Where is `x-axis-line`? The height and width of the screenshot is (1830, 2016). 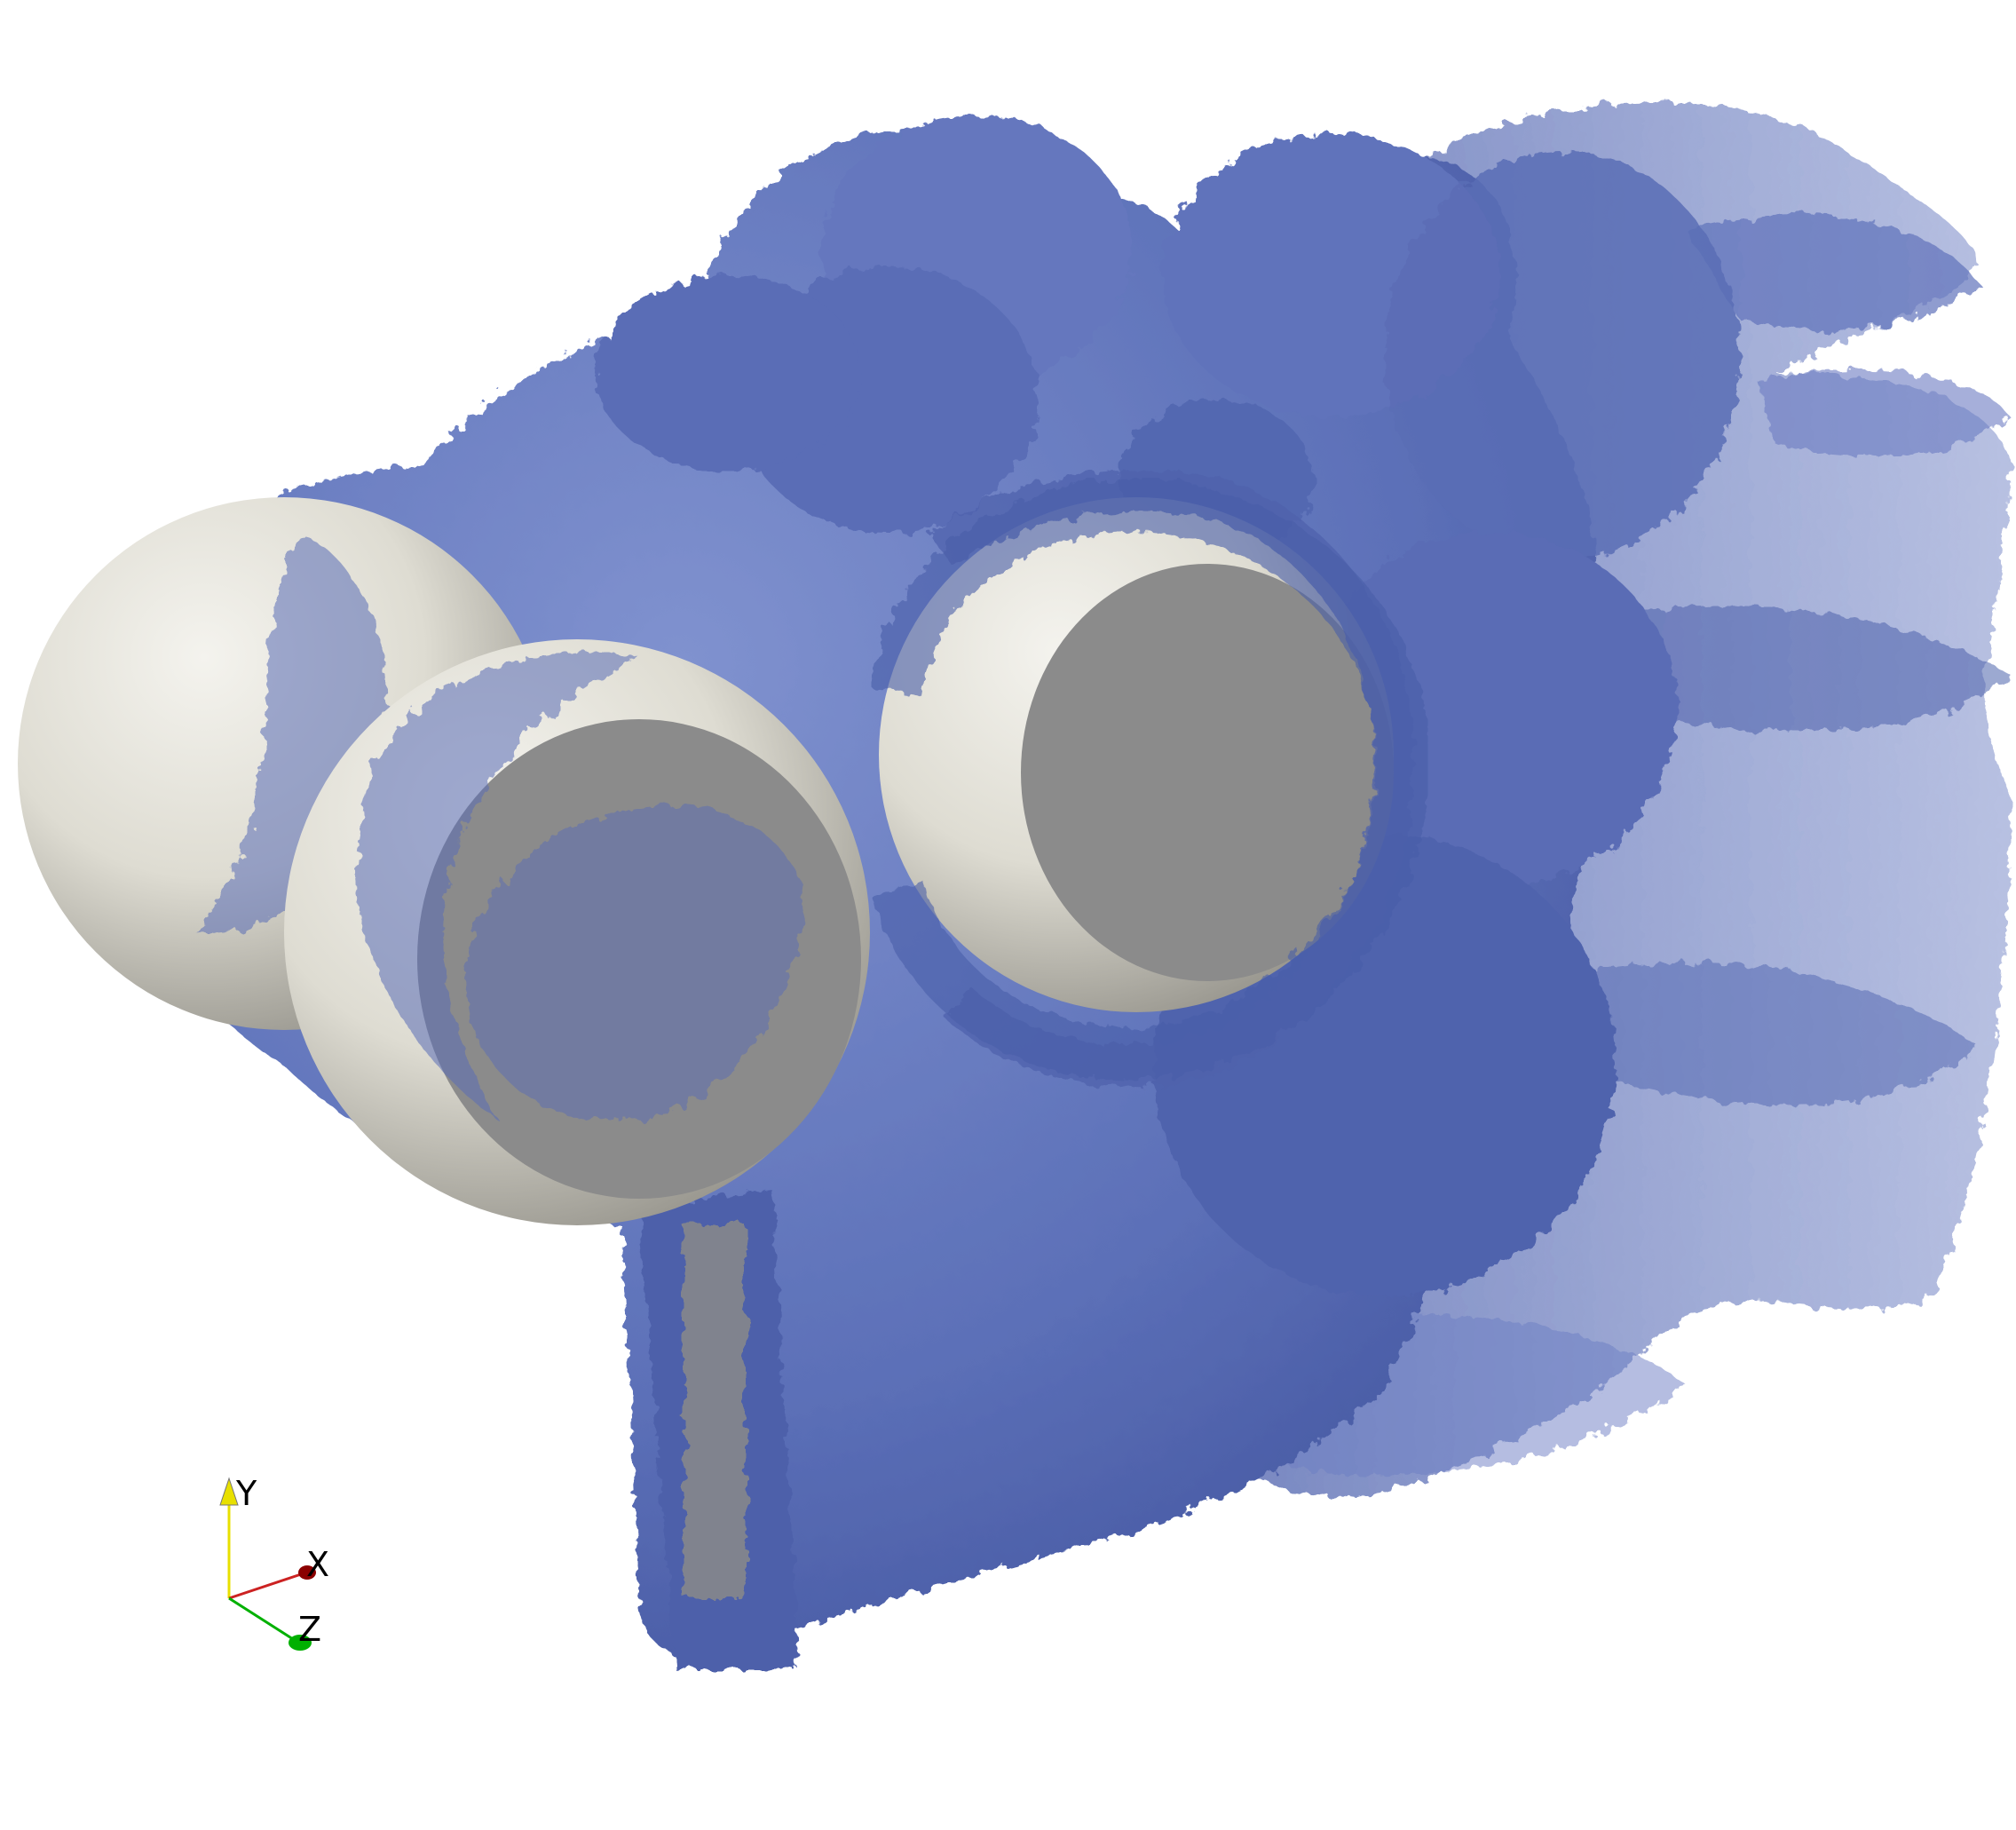
x-axis-line is located at coordinates (266, 1586).